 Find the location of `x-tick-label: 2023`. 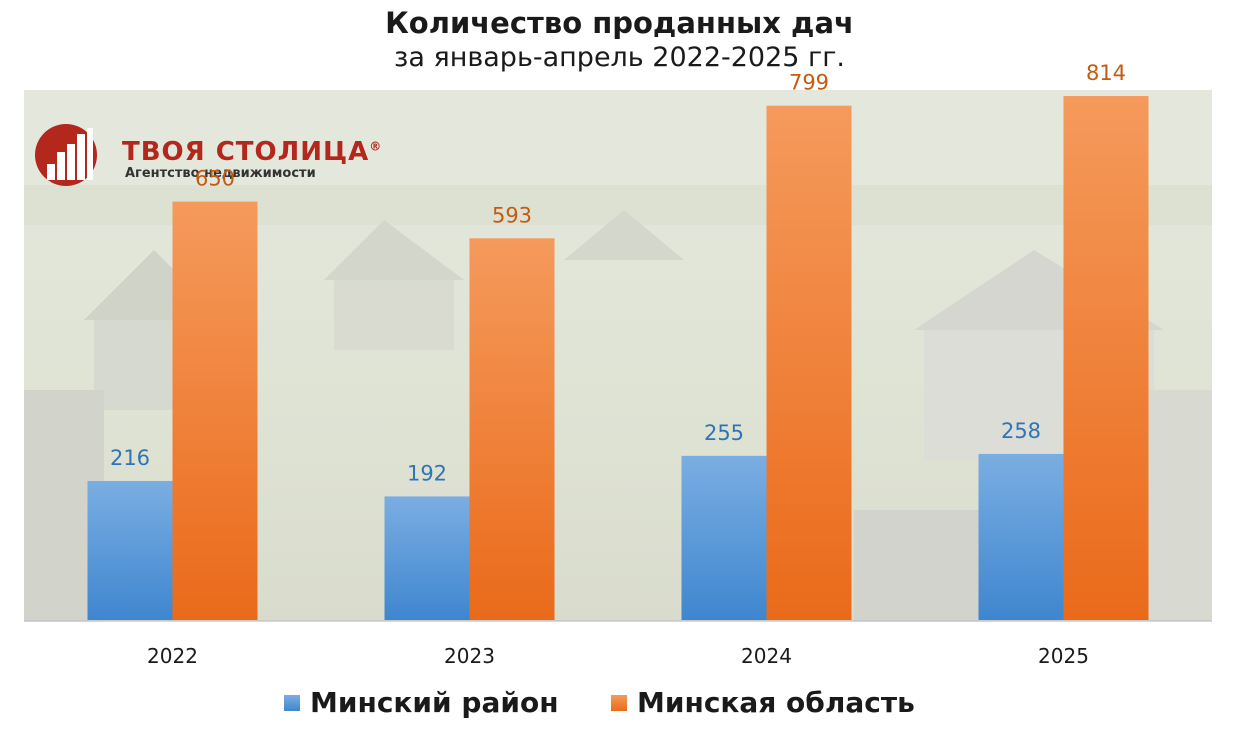

x-tick-label: 2023 is located at coordinates (469, 656).